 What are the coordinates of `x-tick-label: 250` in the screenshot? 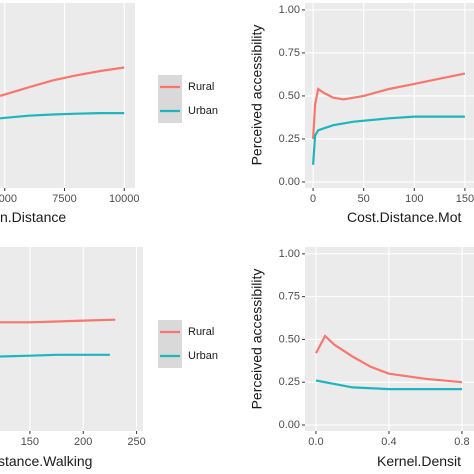 It's located at (136, 442).